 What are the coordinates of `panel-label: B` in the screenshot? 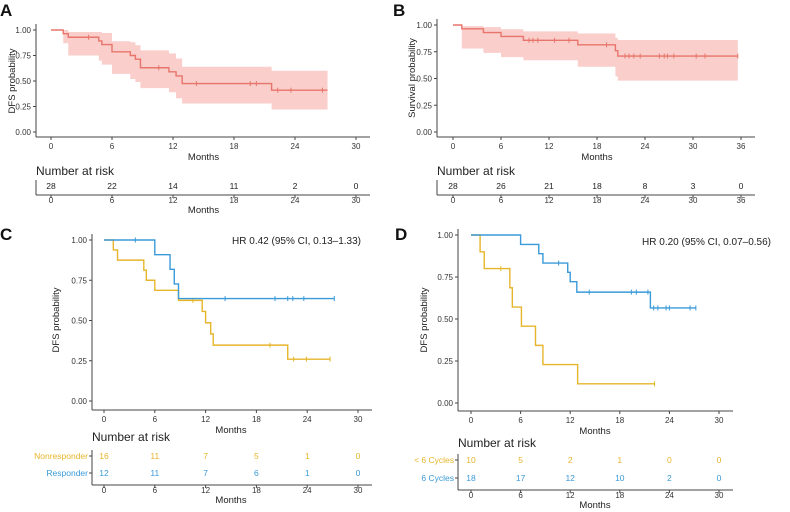 It's located at (399, 10).